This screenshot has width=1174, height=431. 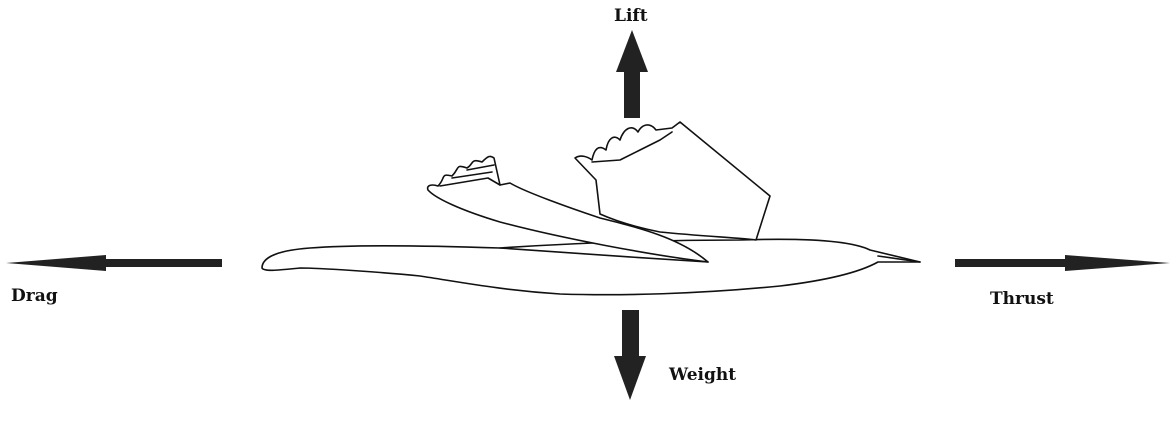 I want to click on thrust-label: Thrust, so click(x=1022, y=299).